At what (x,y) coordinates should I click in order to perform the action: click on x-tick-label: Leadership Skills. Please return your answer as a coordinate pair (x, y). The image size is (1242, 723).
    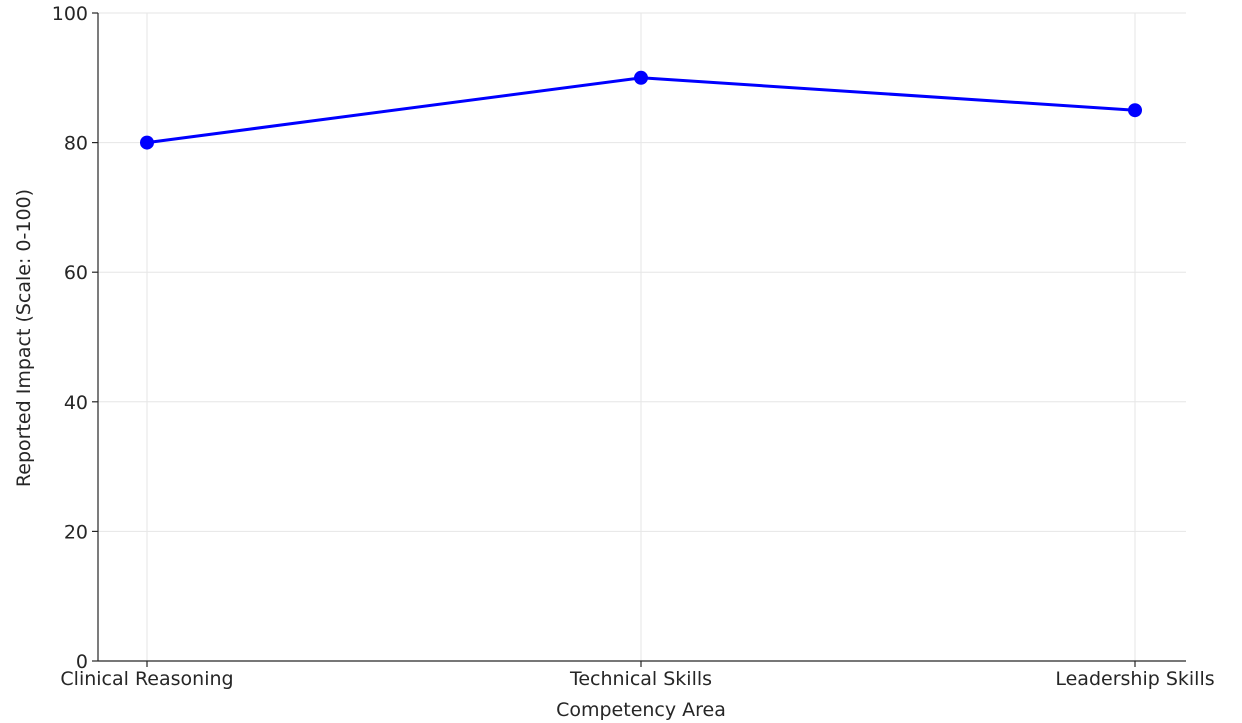
    Looking at the image, I should click on (1134, 679).